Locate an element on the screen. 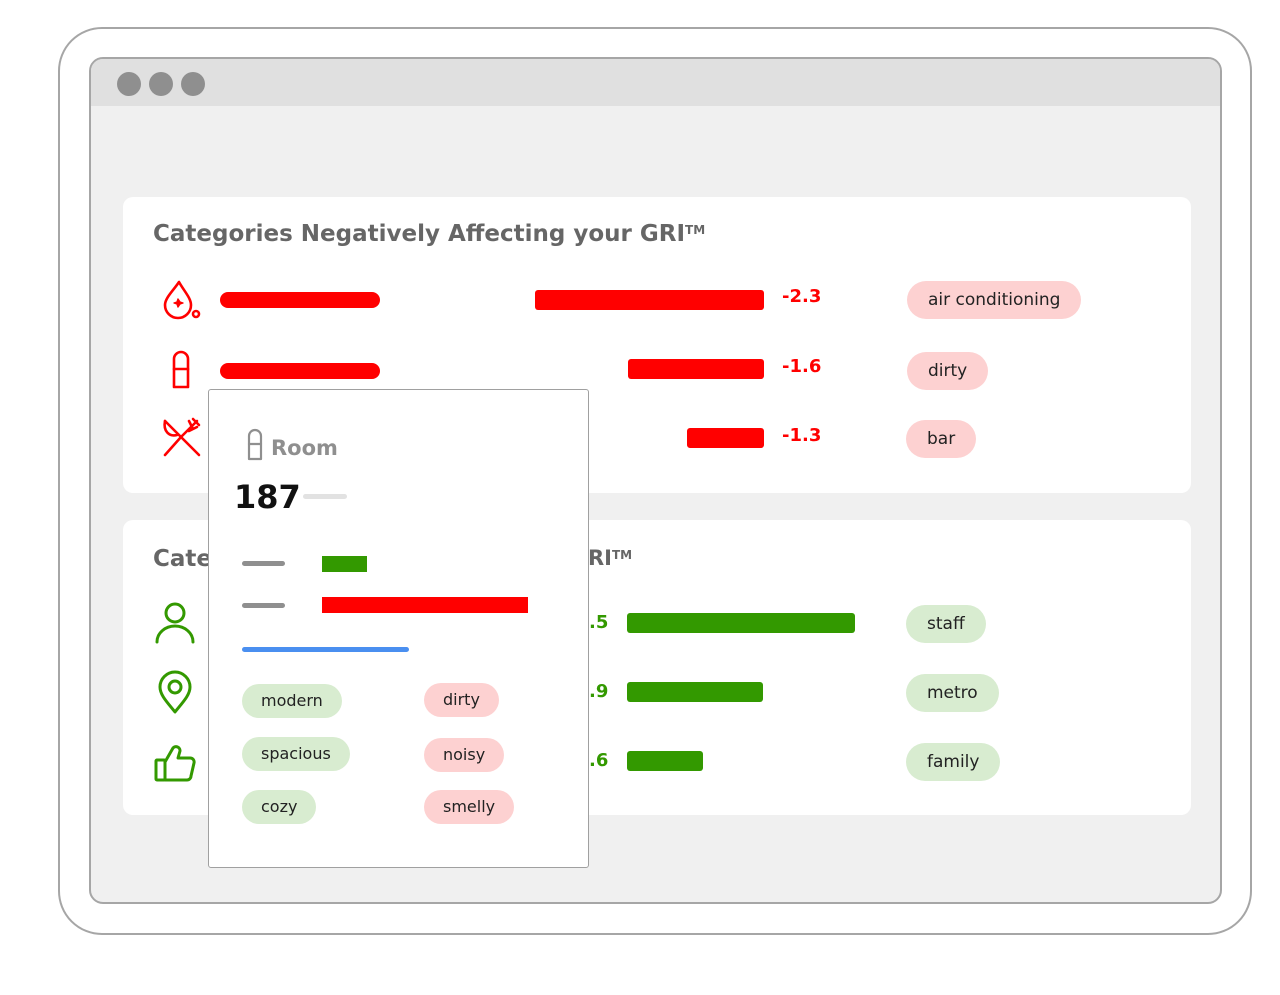 The image size is (1280, 995). window-minimize-button is located at coordinates (161, 84).